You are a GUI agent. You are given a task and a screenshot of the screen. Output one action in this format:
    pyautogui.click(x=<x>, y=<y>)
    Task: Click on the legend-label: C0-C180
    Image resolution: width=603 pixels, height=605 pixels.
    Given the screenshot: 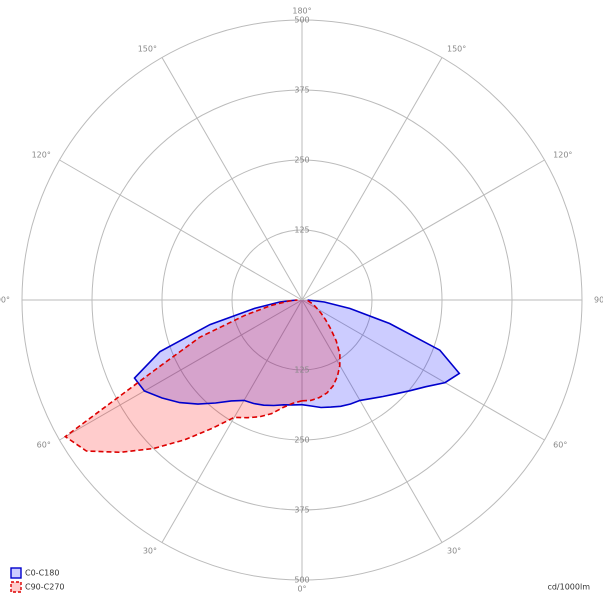 What is the action you would take?
    pyautogui.click(x=42, y=573)
    